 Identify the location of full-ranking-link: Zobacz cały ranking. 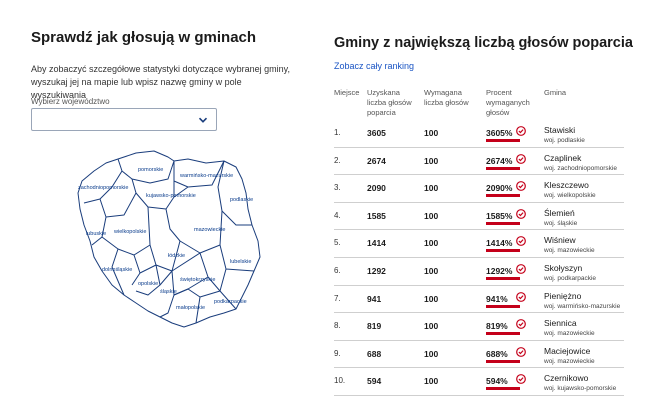
(374, 66).